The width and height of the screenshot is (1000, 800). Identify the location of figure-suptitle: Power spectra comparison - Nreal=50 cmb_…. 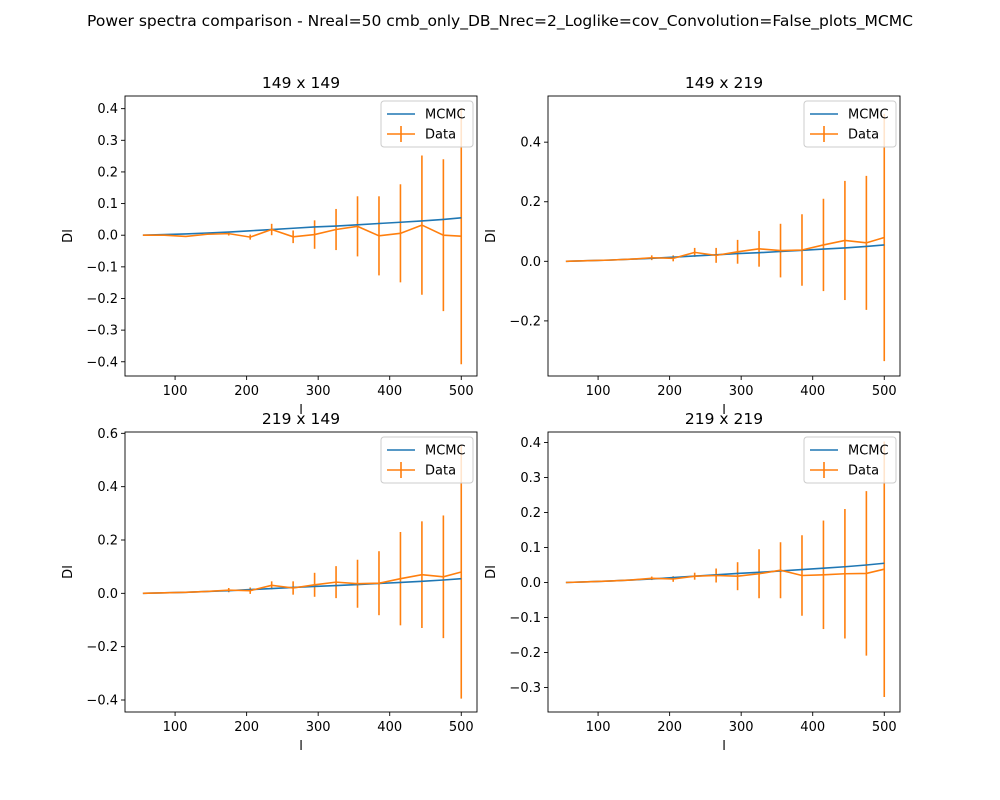
(500, 21).